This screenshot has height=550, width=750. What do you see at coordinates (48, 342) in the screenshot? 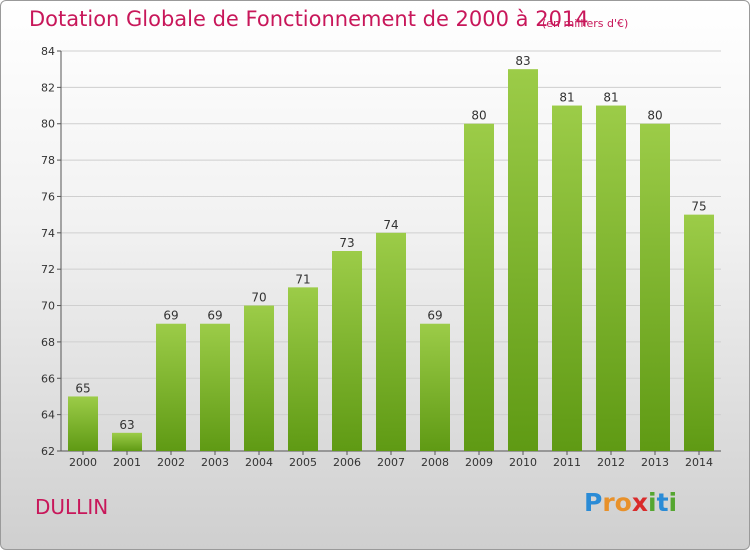
I see `y-tick-label: 68` at bounding box center [48, 342].